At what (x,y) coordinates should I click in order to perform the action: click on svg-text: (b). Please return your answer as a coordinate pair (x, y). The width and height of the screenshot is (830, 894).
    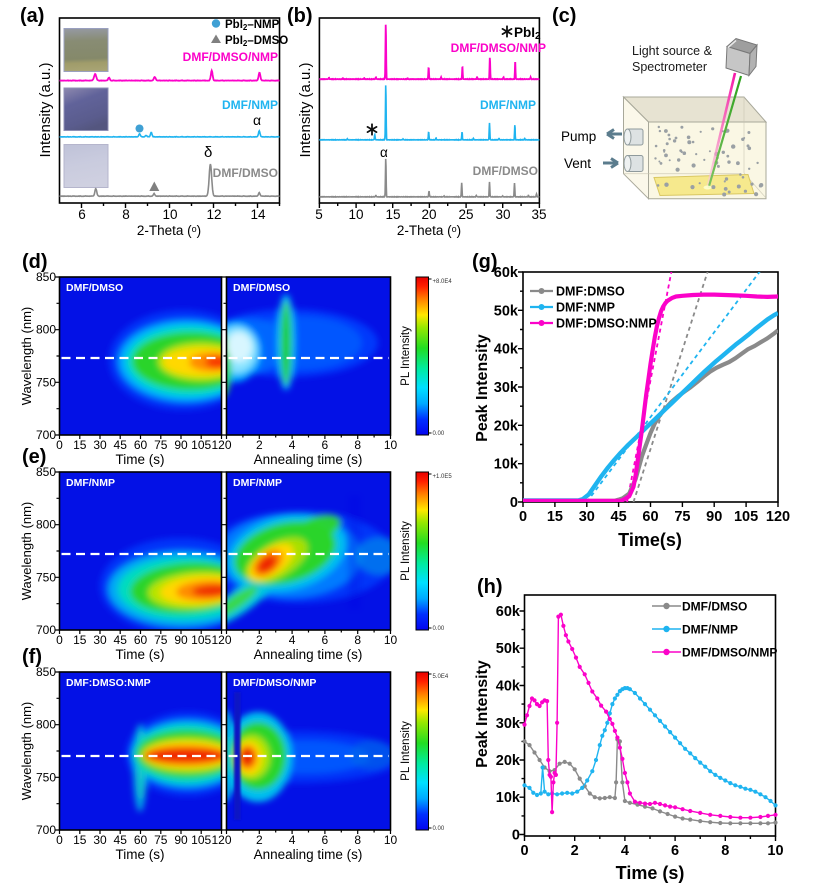
    Looking at the image, I should click on (300, 16).